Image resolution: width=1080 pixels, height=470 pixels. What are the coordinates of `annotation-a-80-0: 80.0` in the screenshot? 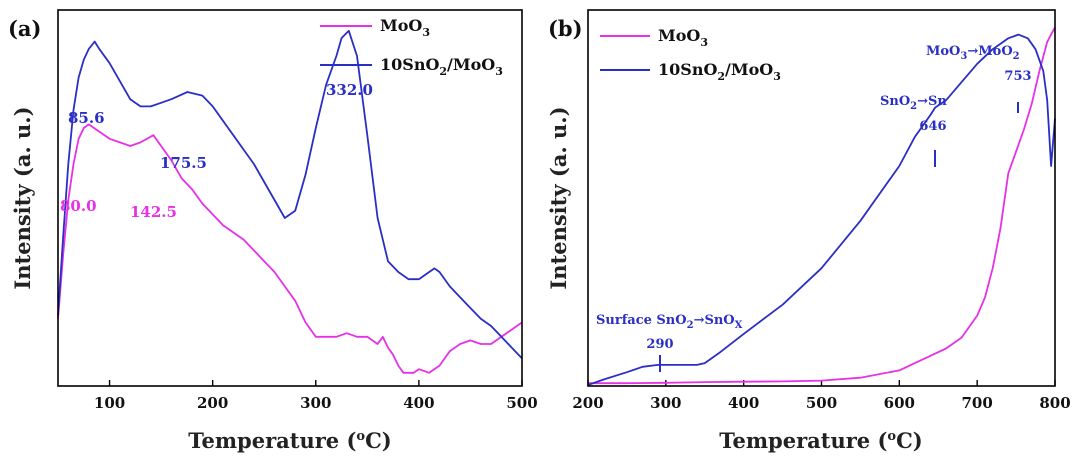 It's located at (78, 206).